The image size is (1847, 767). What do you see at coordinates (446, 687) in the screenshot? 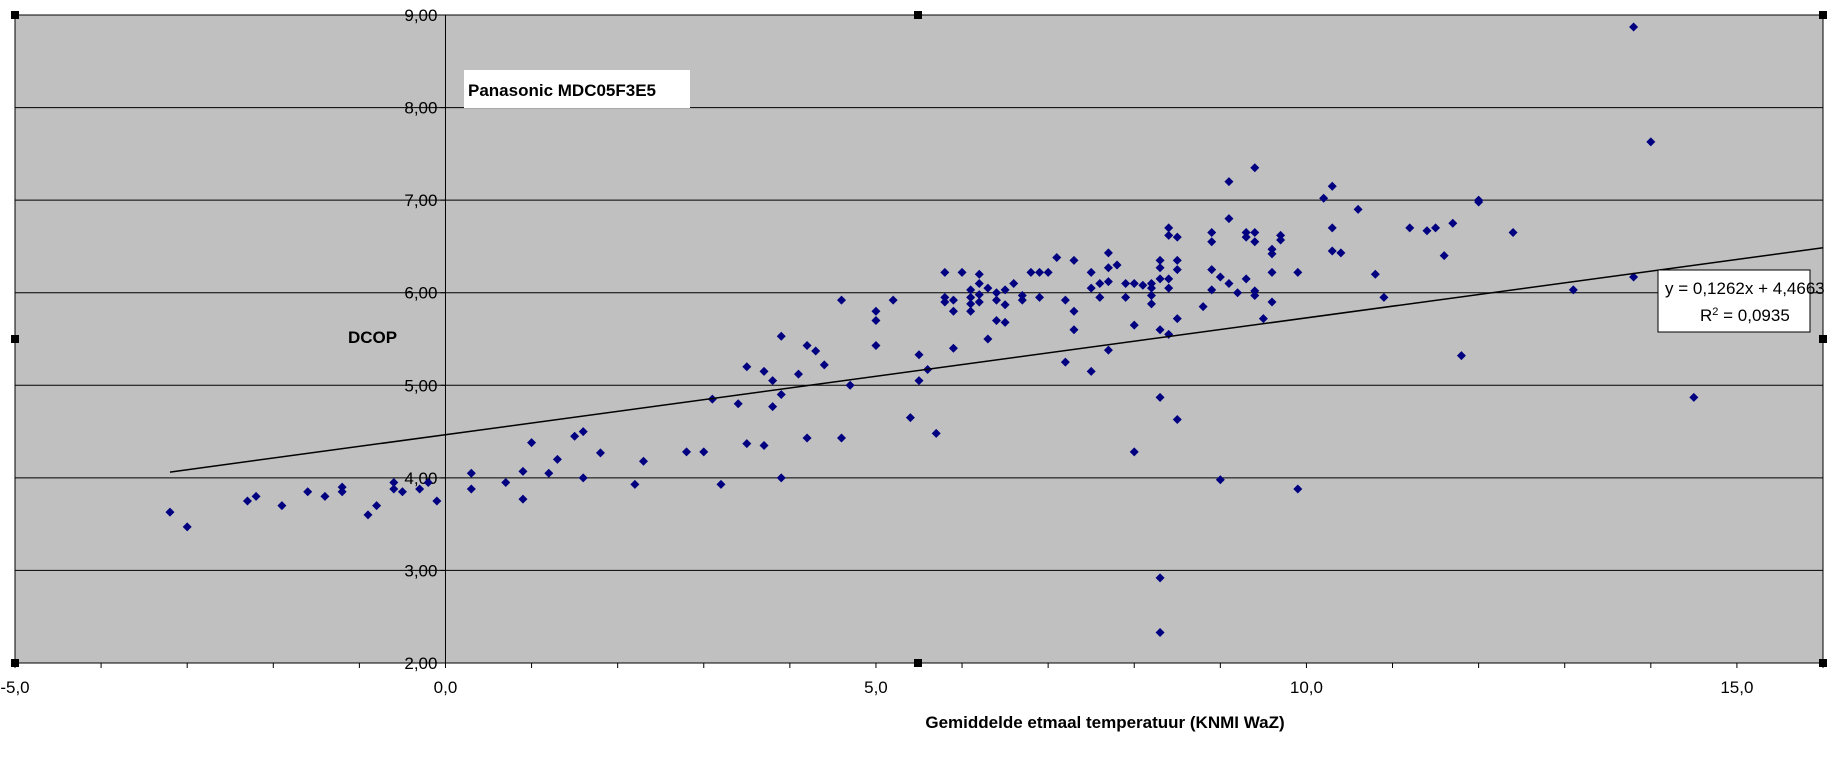
I see `x-tick-label: 0,0` at bounding box center [446, 687].